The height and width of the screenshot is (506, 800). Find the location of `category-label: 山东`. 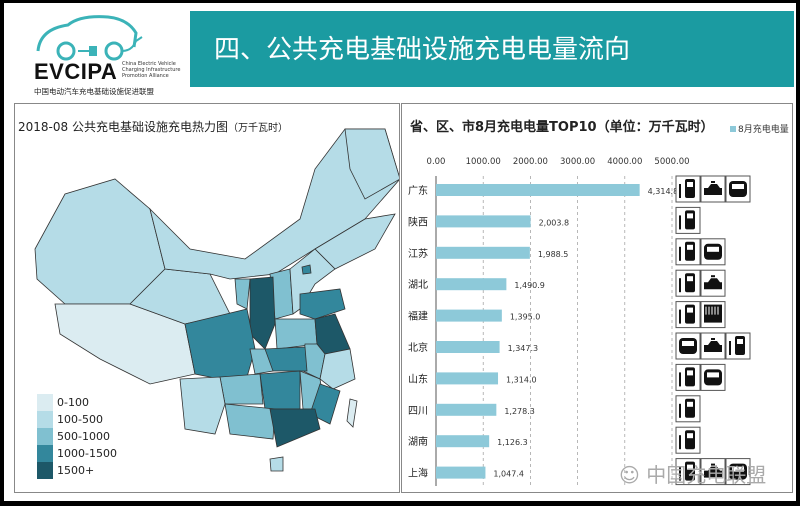

category-label: 山东 is located at coordinates (418, 378).